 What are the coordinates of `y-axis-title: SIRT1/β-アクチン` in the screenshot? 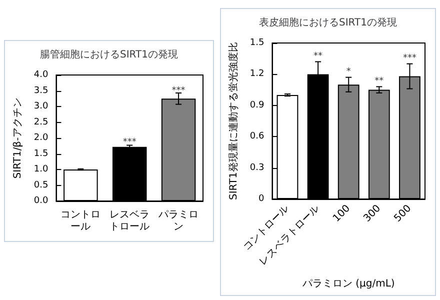 It's located at (18, 138).